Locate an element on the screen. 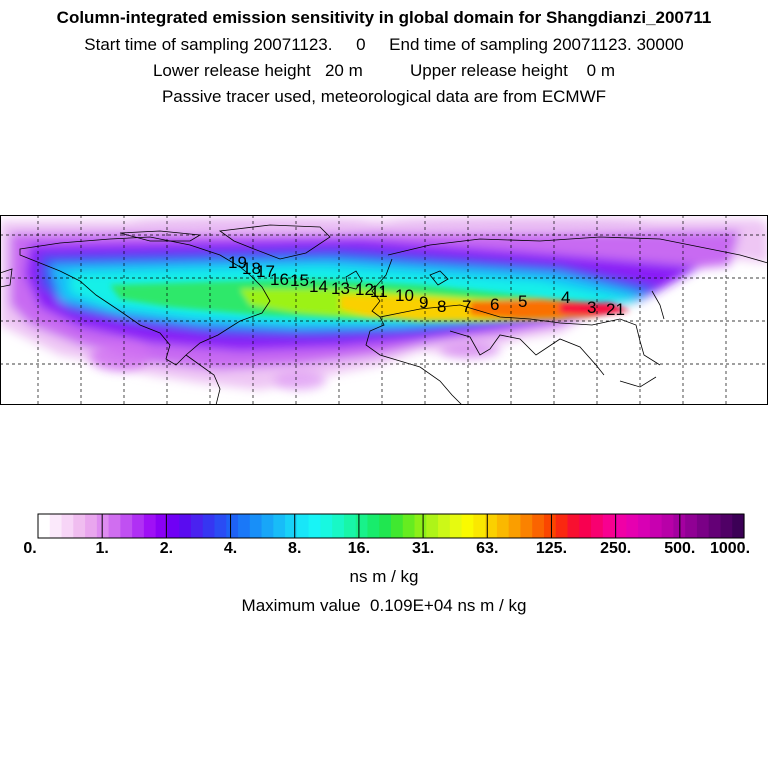 The height and width of the screenshot is (768, 768). trajectory-label: 18 is located at coordinates (251, 268).